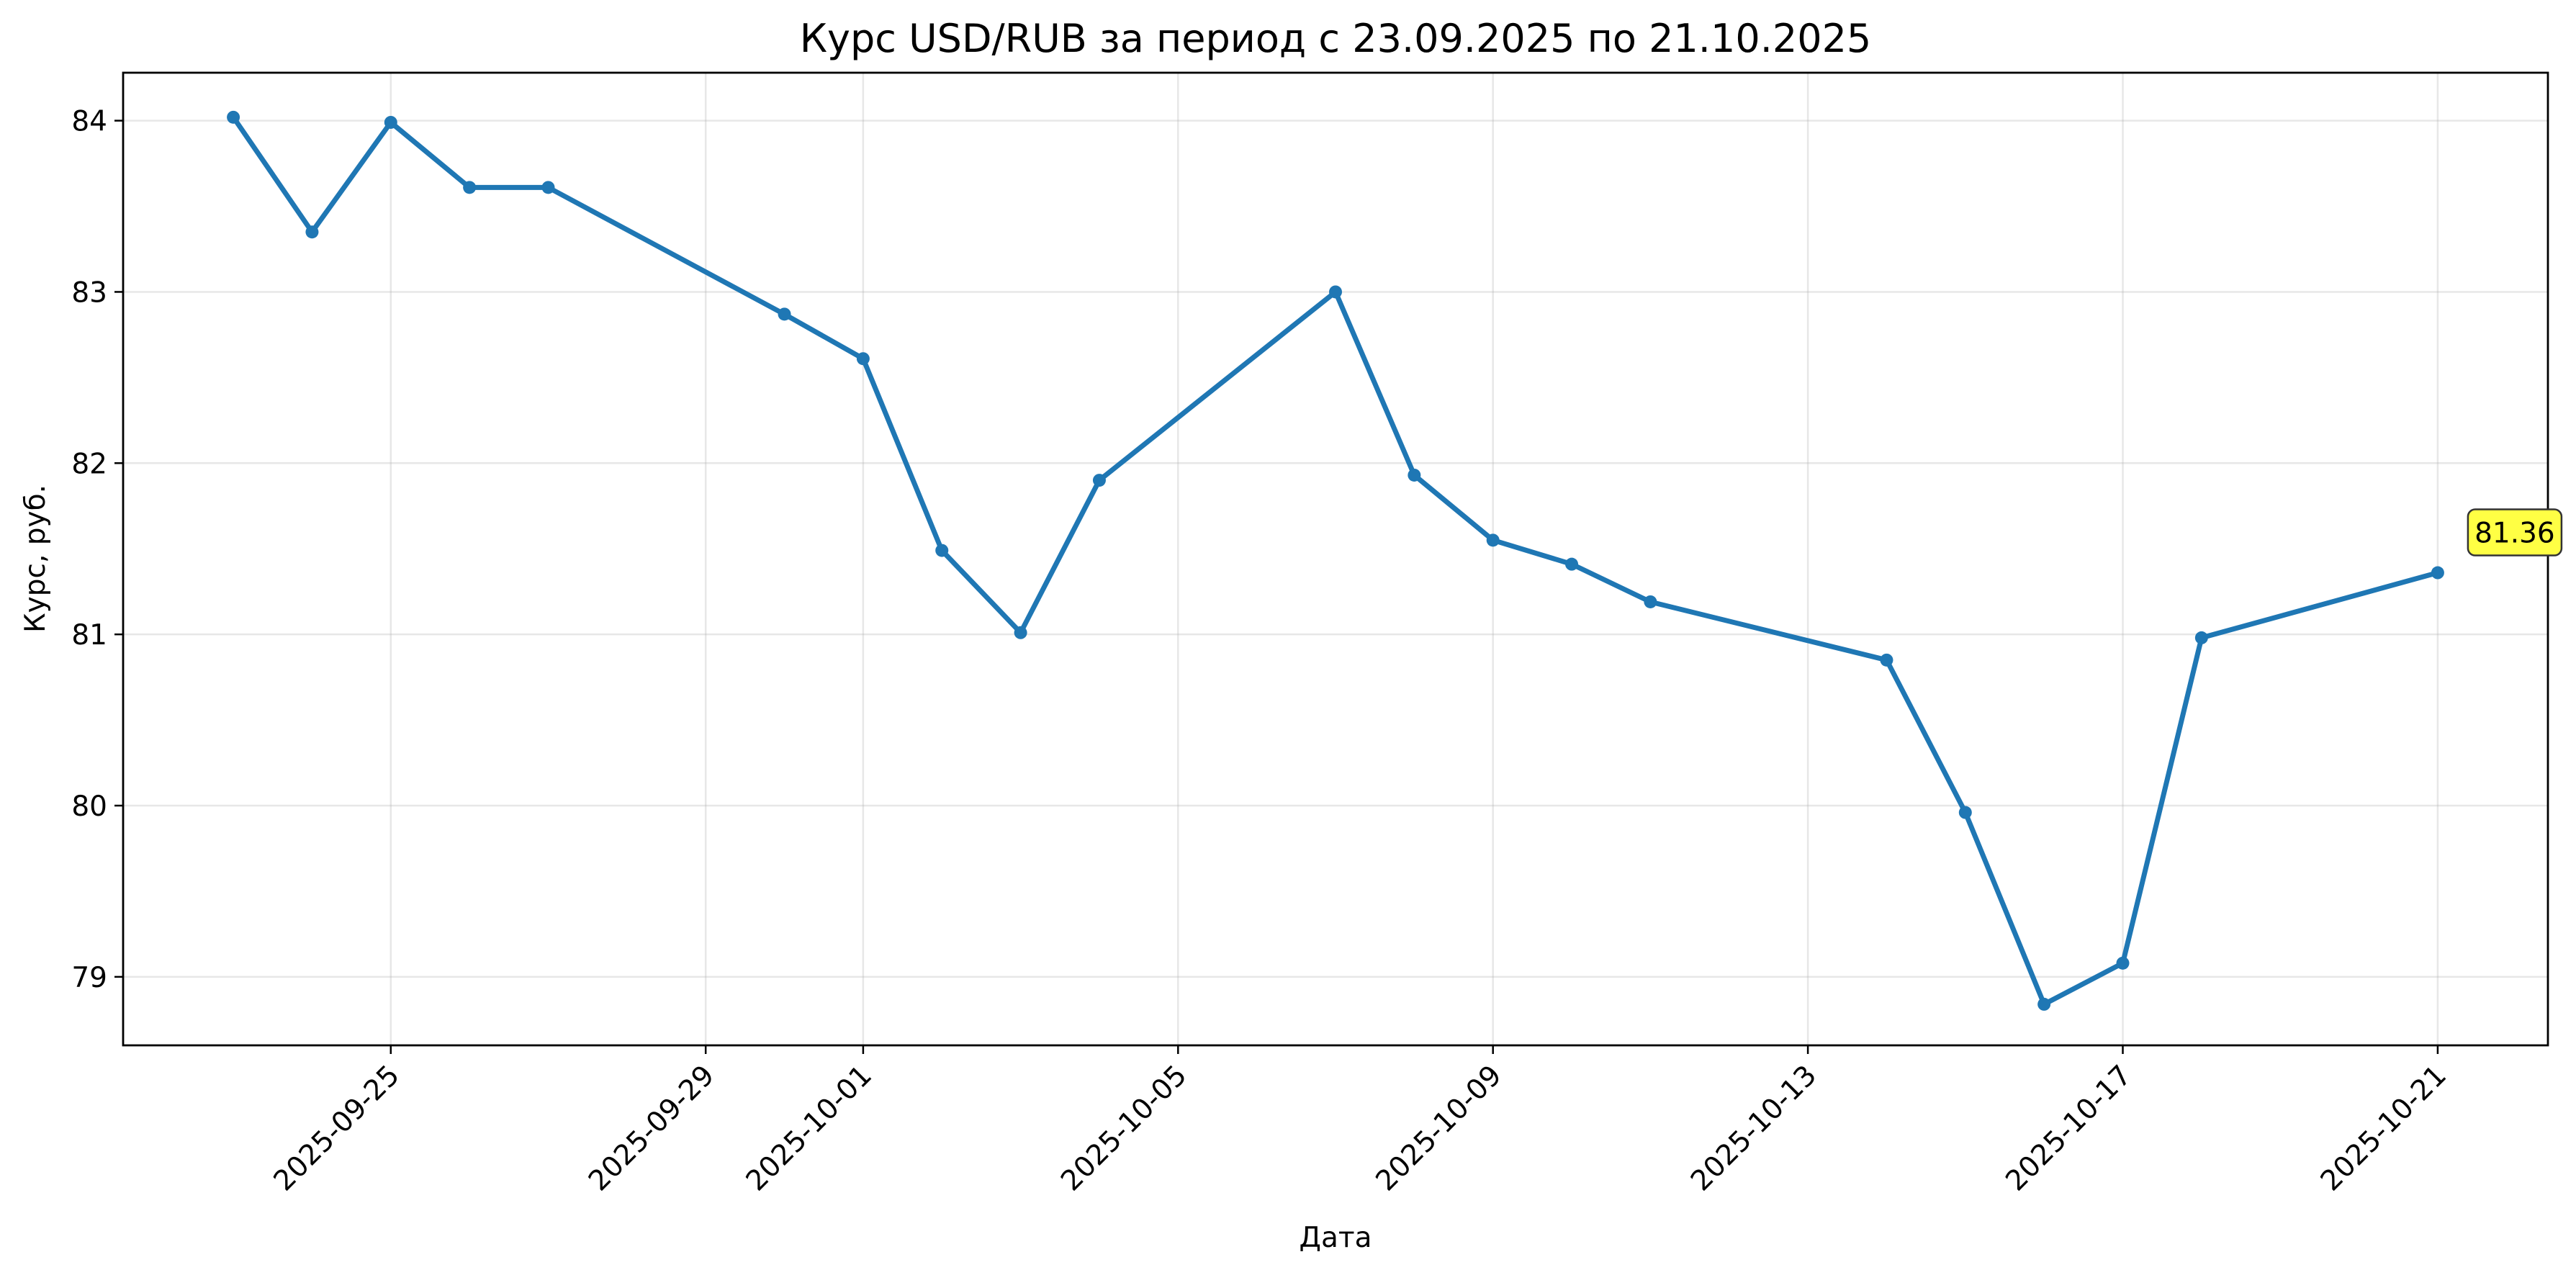  Describe the element at coordinates (89, 292) in the screenshot. I see `y-tick-label: 83` at that location.